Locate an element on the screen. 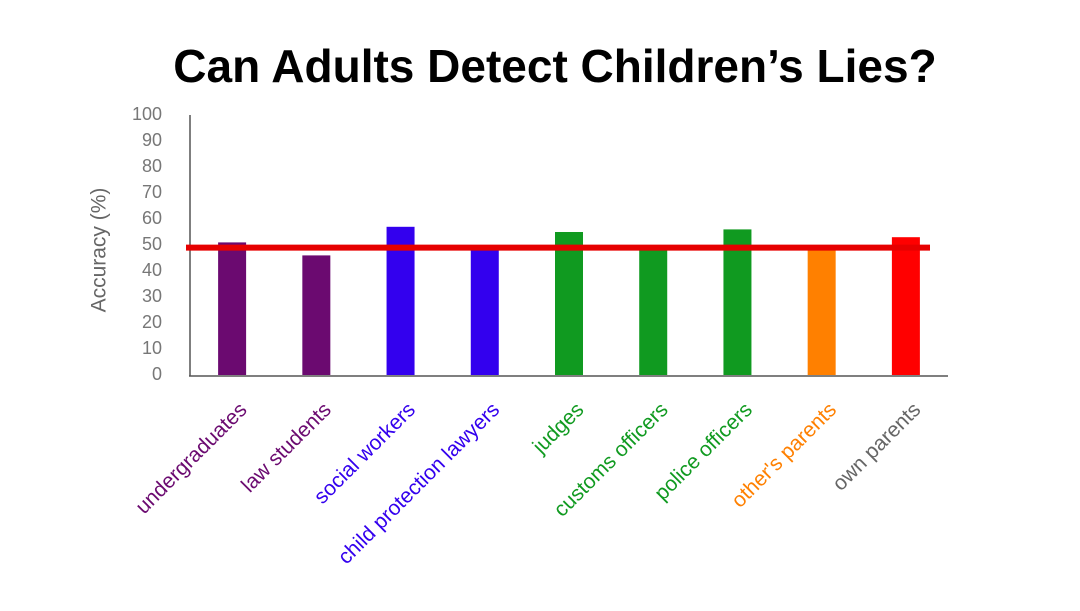  y-tick-label: 100 is located at coordinates (147, 114).